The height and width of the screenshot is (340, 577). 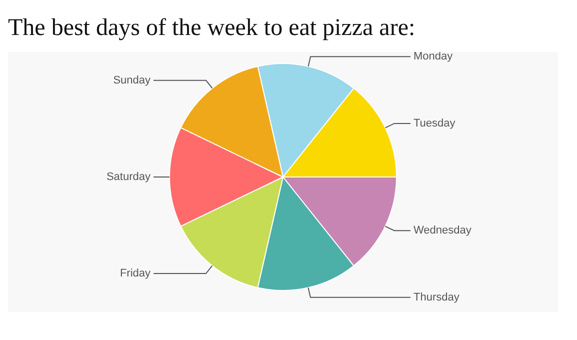 I want to click on slice-label: Thursday, so click(x=437, y=297).